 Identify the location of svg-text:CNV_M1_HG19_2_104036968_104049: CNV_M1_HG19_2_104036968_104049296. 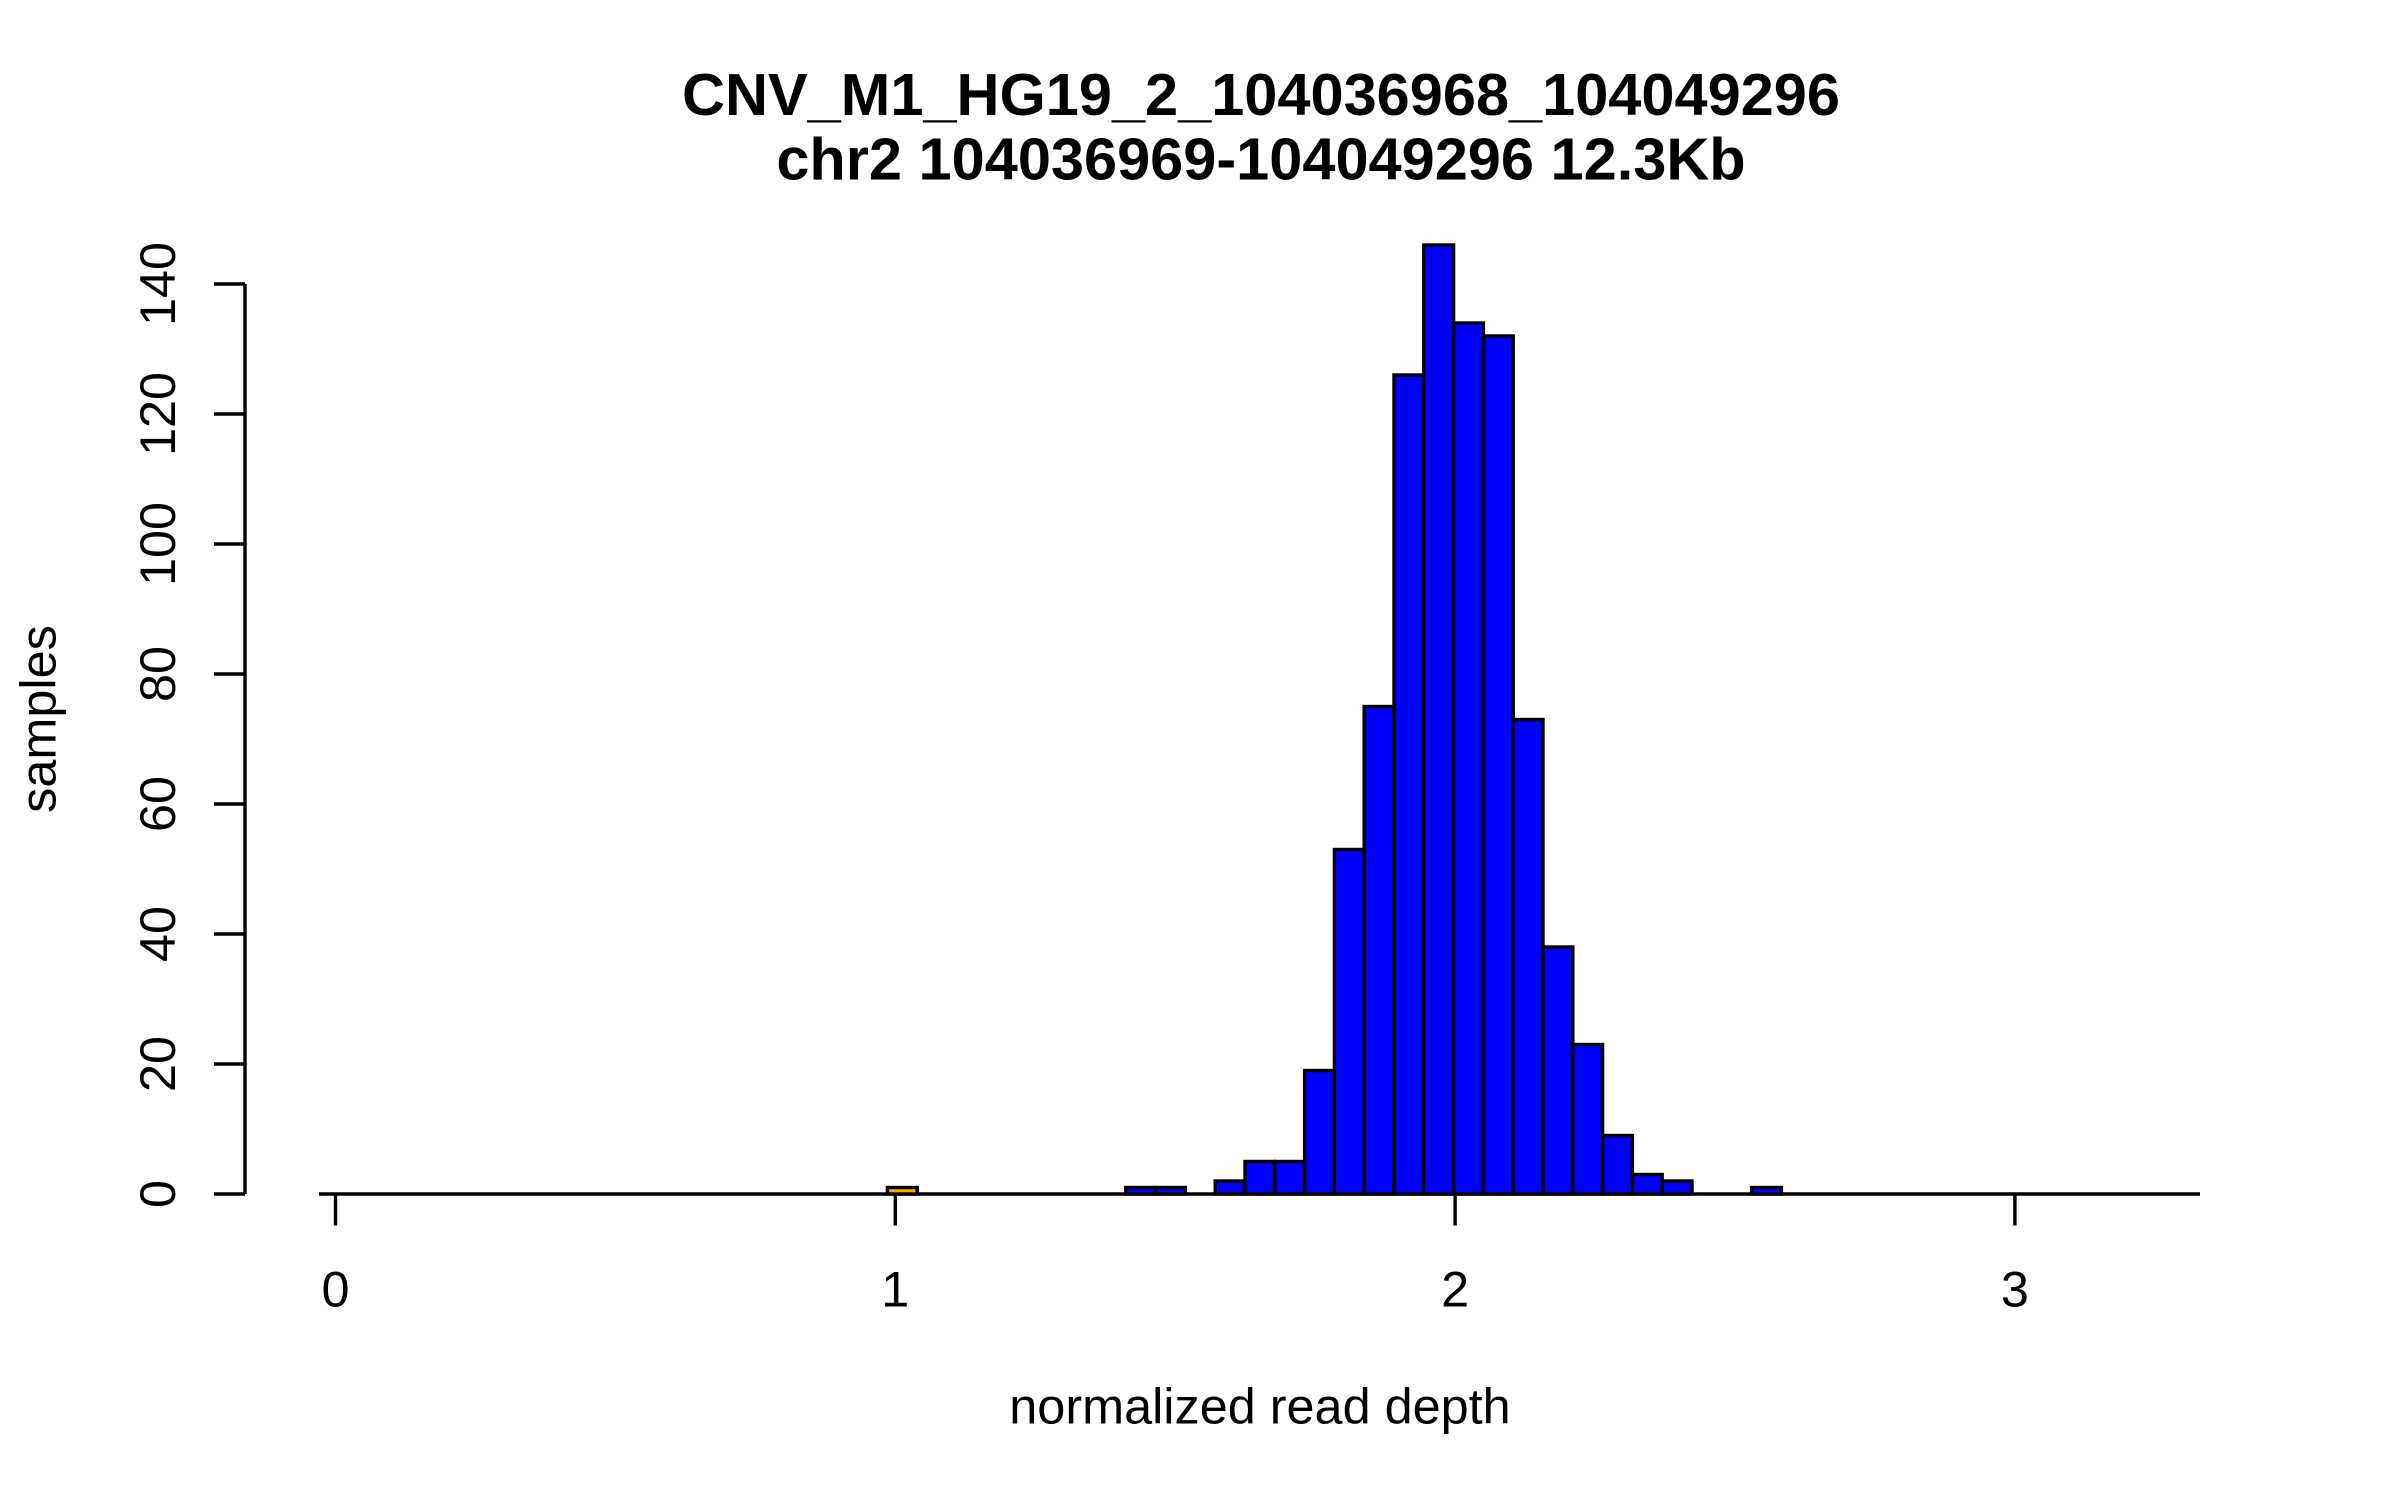
(1261, 94).